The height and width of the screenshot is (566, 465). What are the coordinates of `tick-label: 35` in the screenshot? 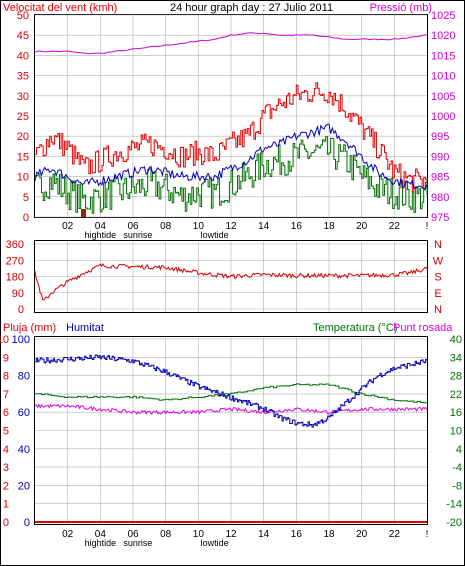 It's located at (23, 77).